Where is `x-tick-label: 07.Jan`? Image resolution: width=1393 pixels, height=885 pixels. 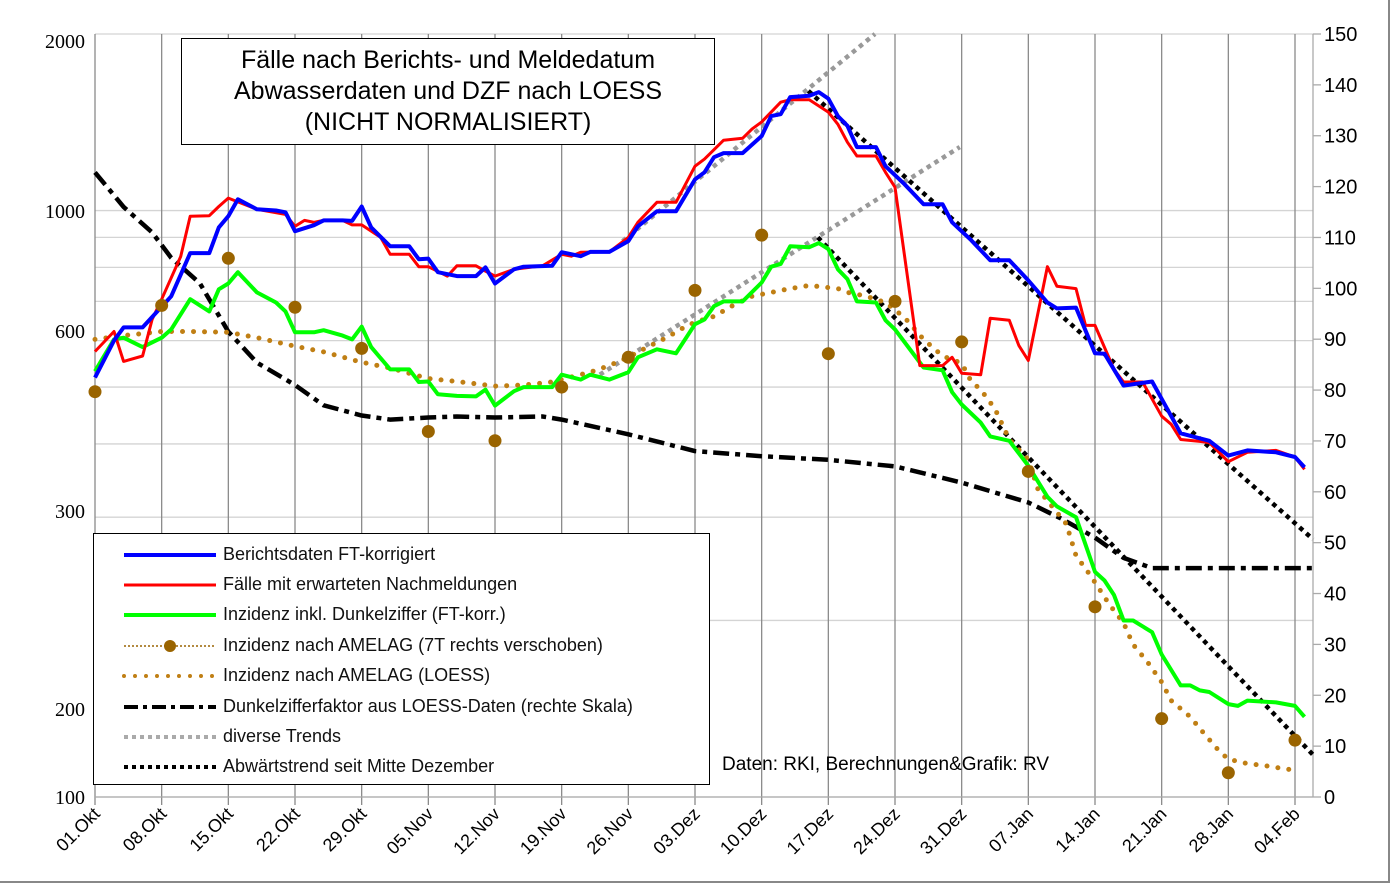 x-tick-label: 07.Jan is located at coordinates (1011, 830).